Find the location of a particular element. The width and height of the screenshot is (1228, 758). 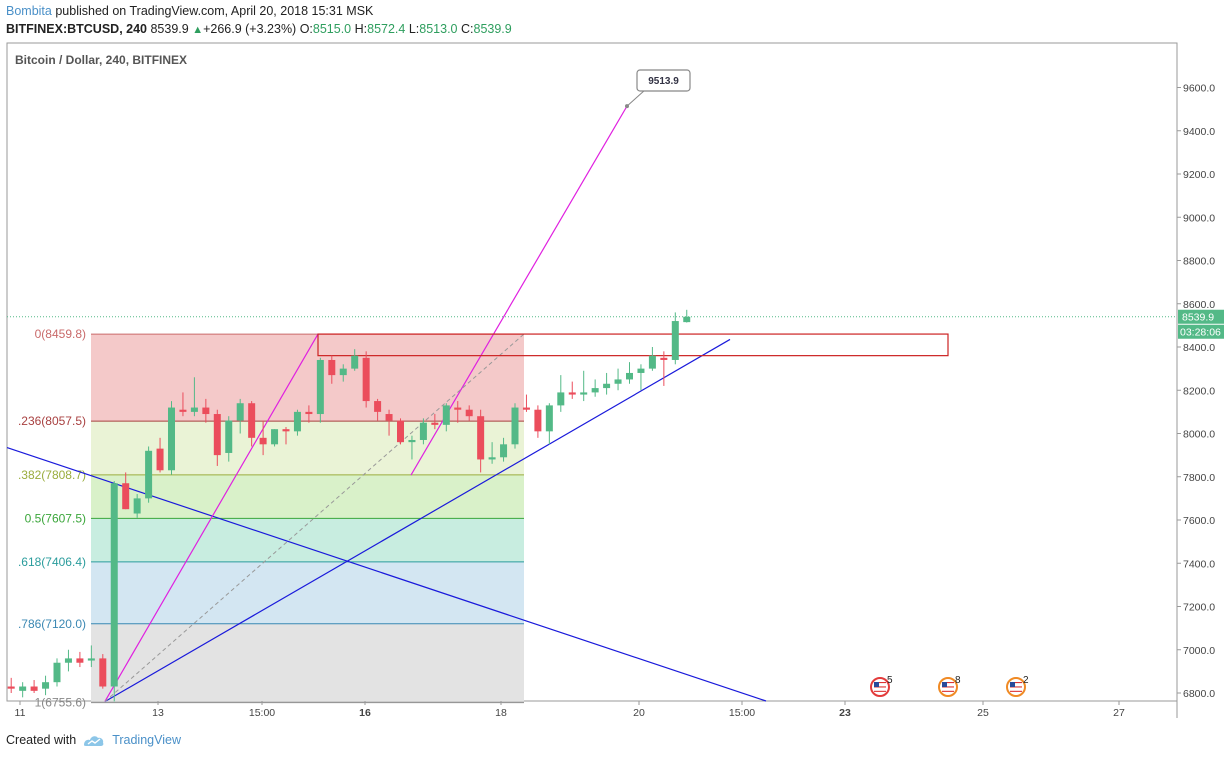

tradingview-link: TradingView is located at coordinates (131, 740).